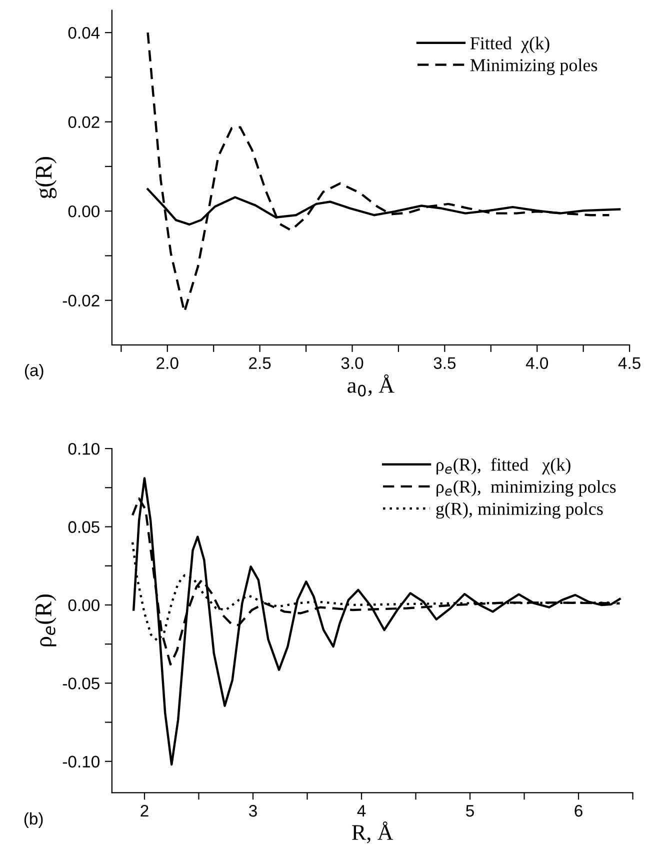 This screenshot has height=856, width=647. What do you see at coordinates (46, 177) in the screenshot?
I see `y-axis-title: g(R)` at bounding box center [46, 177].